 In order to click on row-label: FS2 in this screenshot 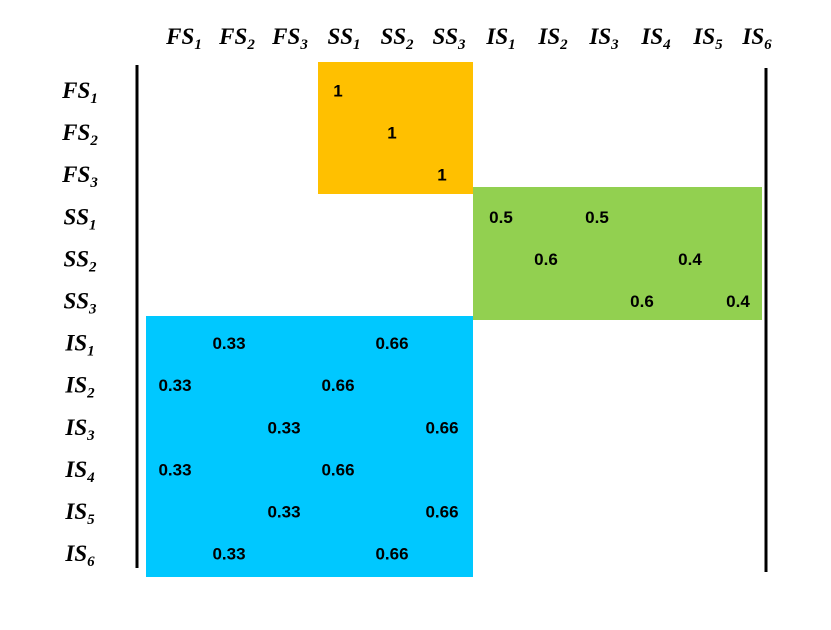, I will do `click(79, 134)`.